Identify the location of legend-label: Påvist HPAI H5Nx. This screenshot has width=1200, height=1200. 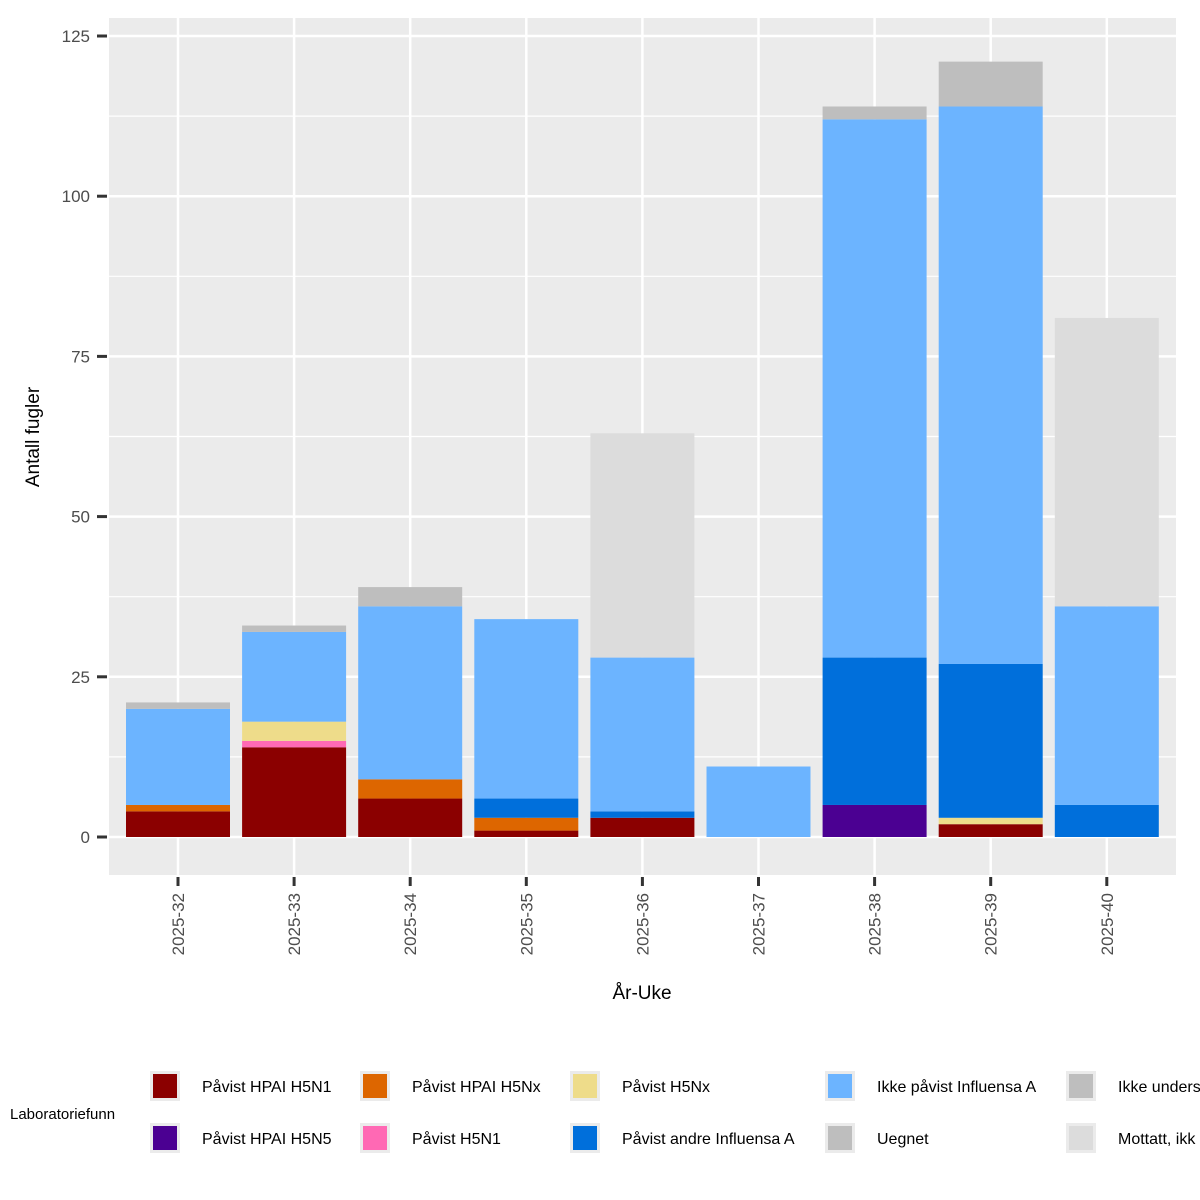
(476, 1087).